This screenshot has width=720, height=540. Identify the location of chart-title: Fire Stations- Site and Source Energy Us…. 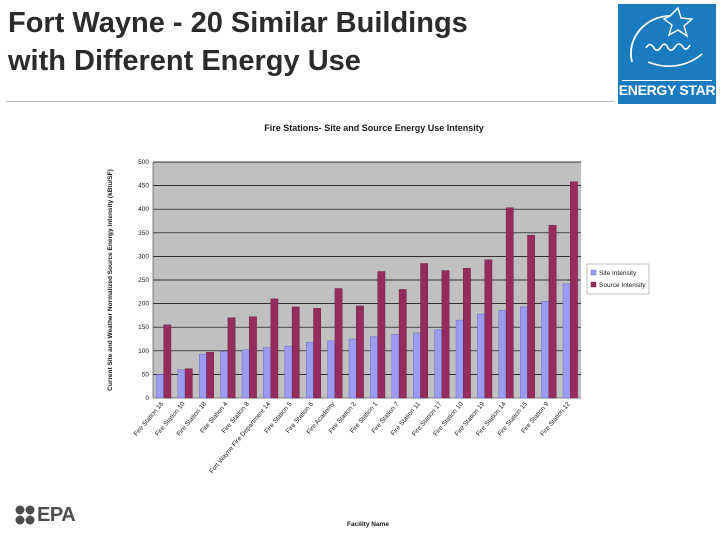
(374, 128).